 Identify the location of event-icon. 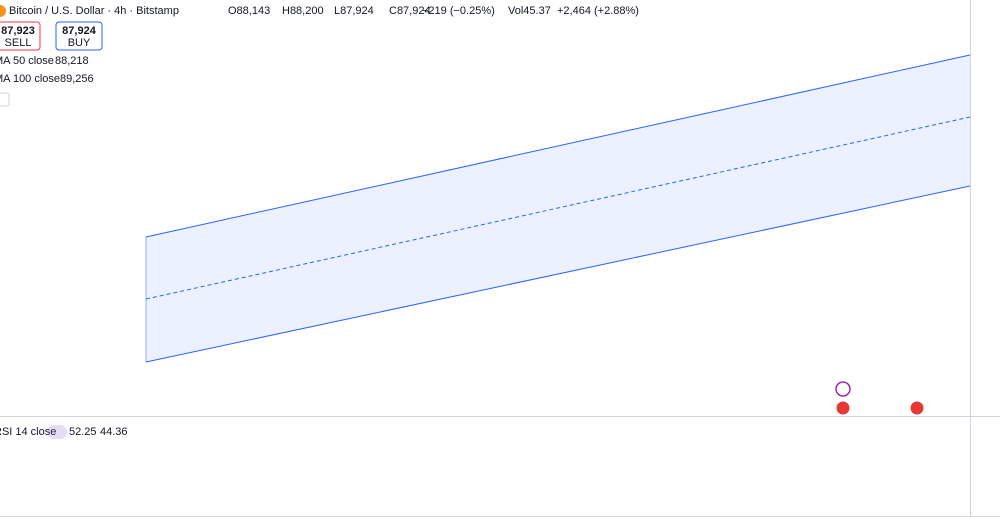
(843, 389).